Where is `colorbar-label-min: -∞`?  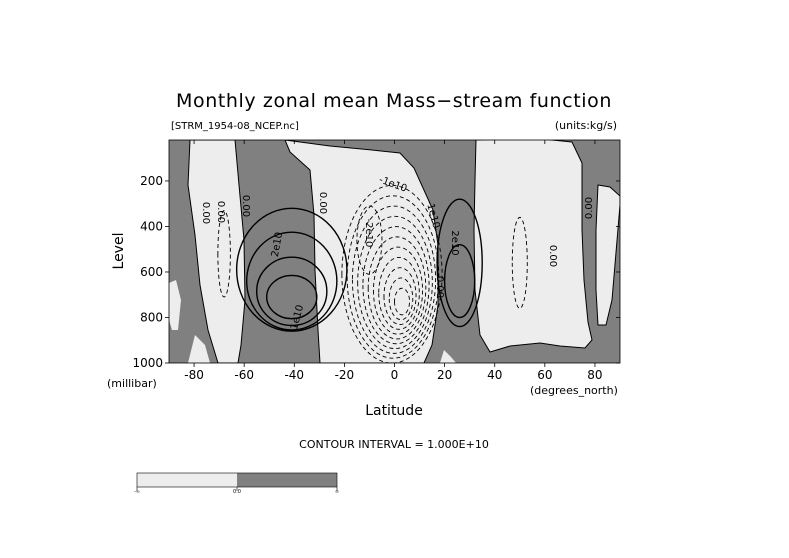 colorbar-label-min: -∞ is located at coordinates (137, 492).